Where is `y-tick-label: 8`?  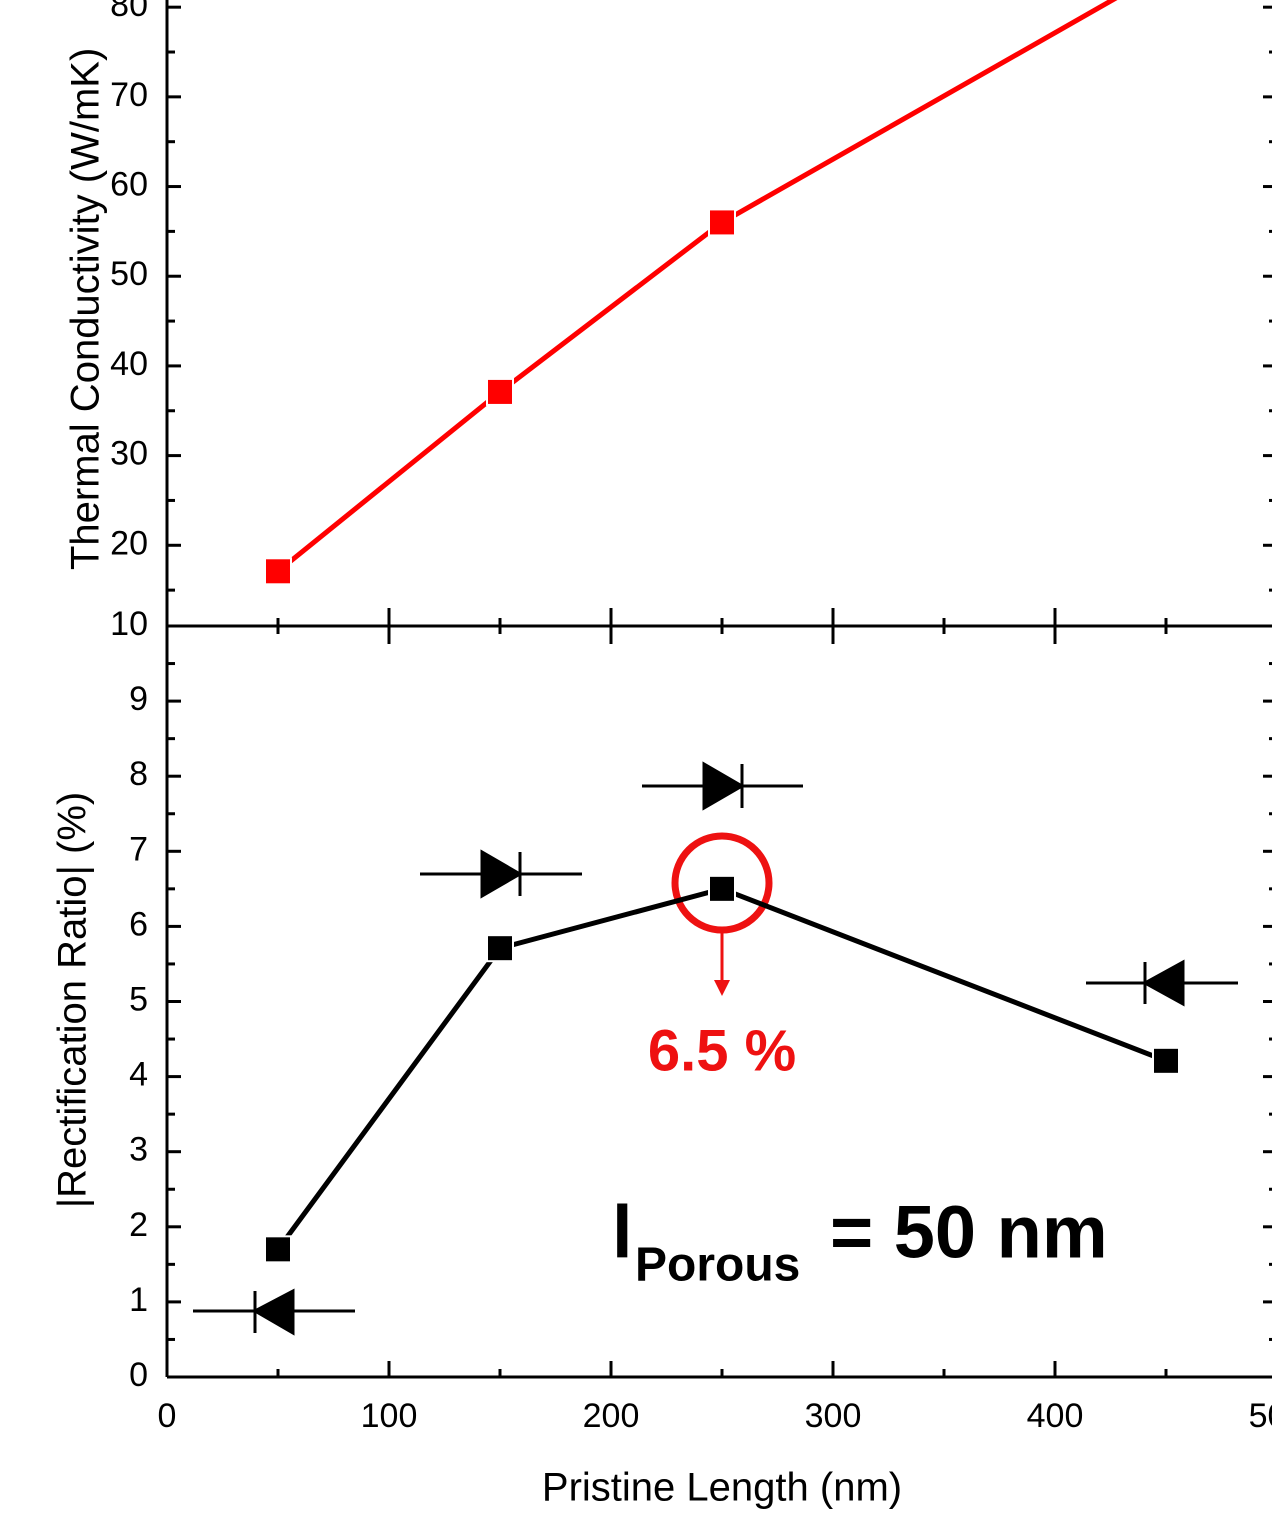
y-tick-label: 8 is located at coordinates (138, 774).